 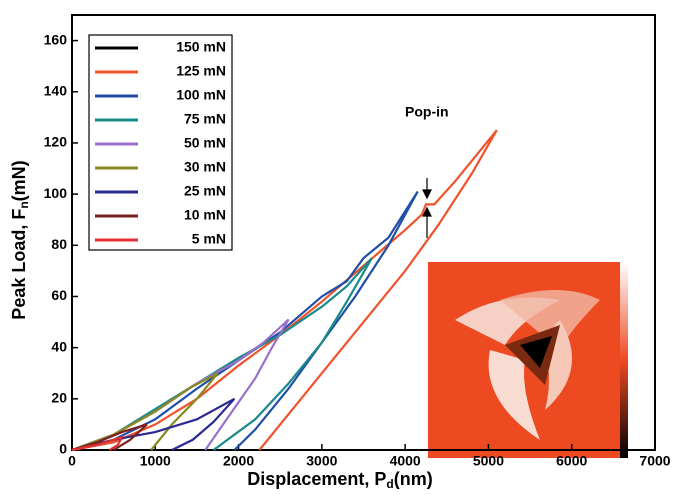 What do you see at coordinates (654, 461) in the screenshot?
I see `x-tick-label: 7000` at bounding box center [654, 461].